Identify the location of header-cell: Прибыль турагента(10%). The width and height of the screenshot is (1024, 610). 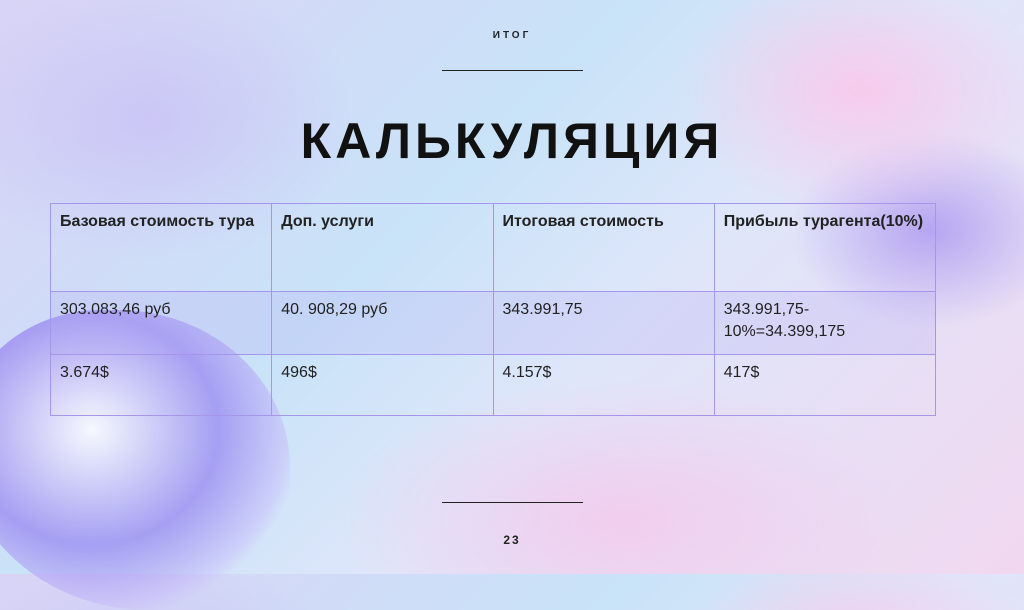
(825, 247).